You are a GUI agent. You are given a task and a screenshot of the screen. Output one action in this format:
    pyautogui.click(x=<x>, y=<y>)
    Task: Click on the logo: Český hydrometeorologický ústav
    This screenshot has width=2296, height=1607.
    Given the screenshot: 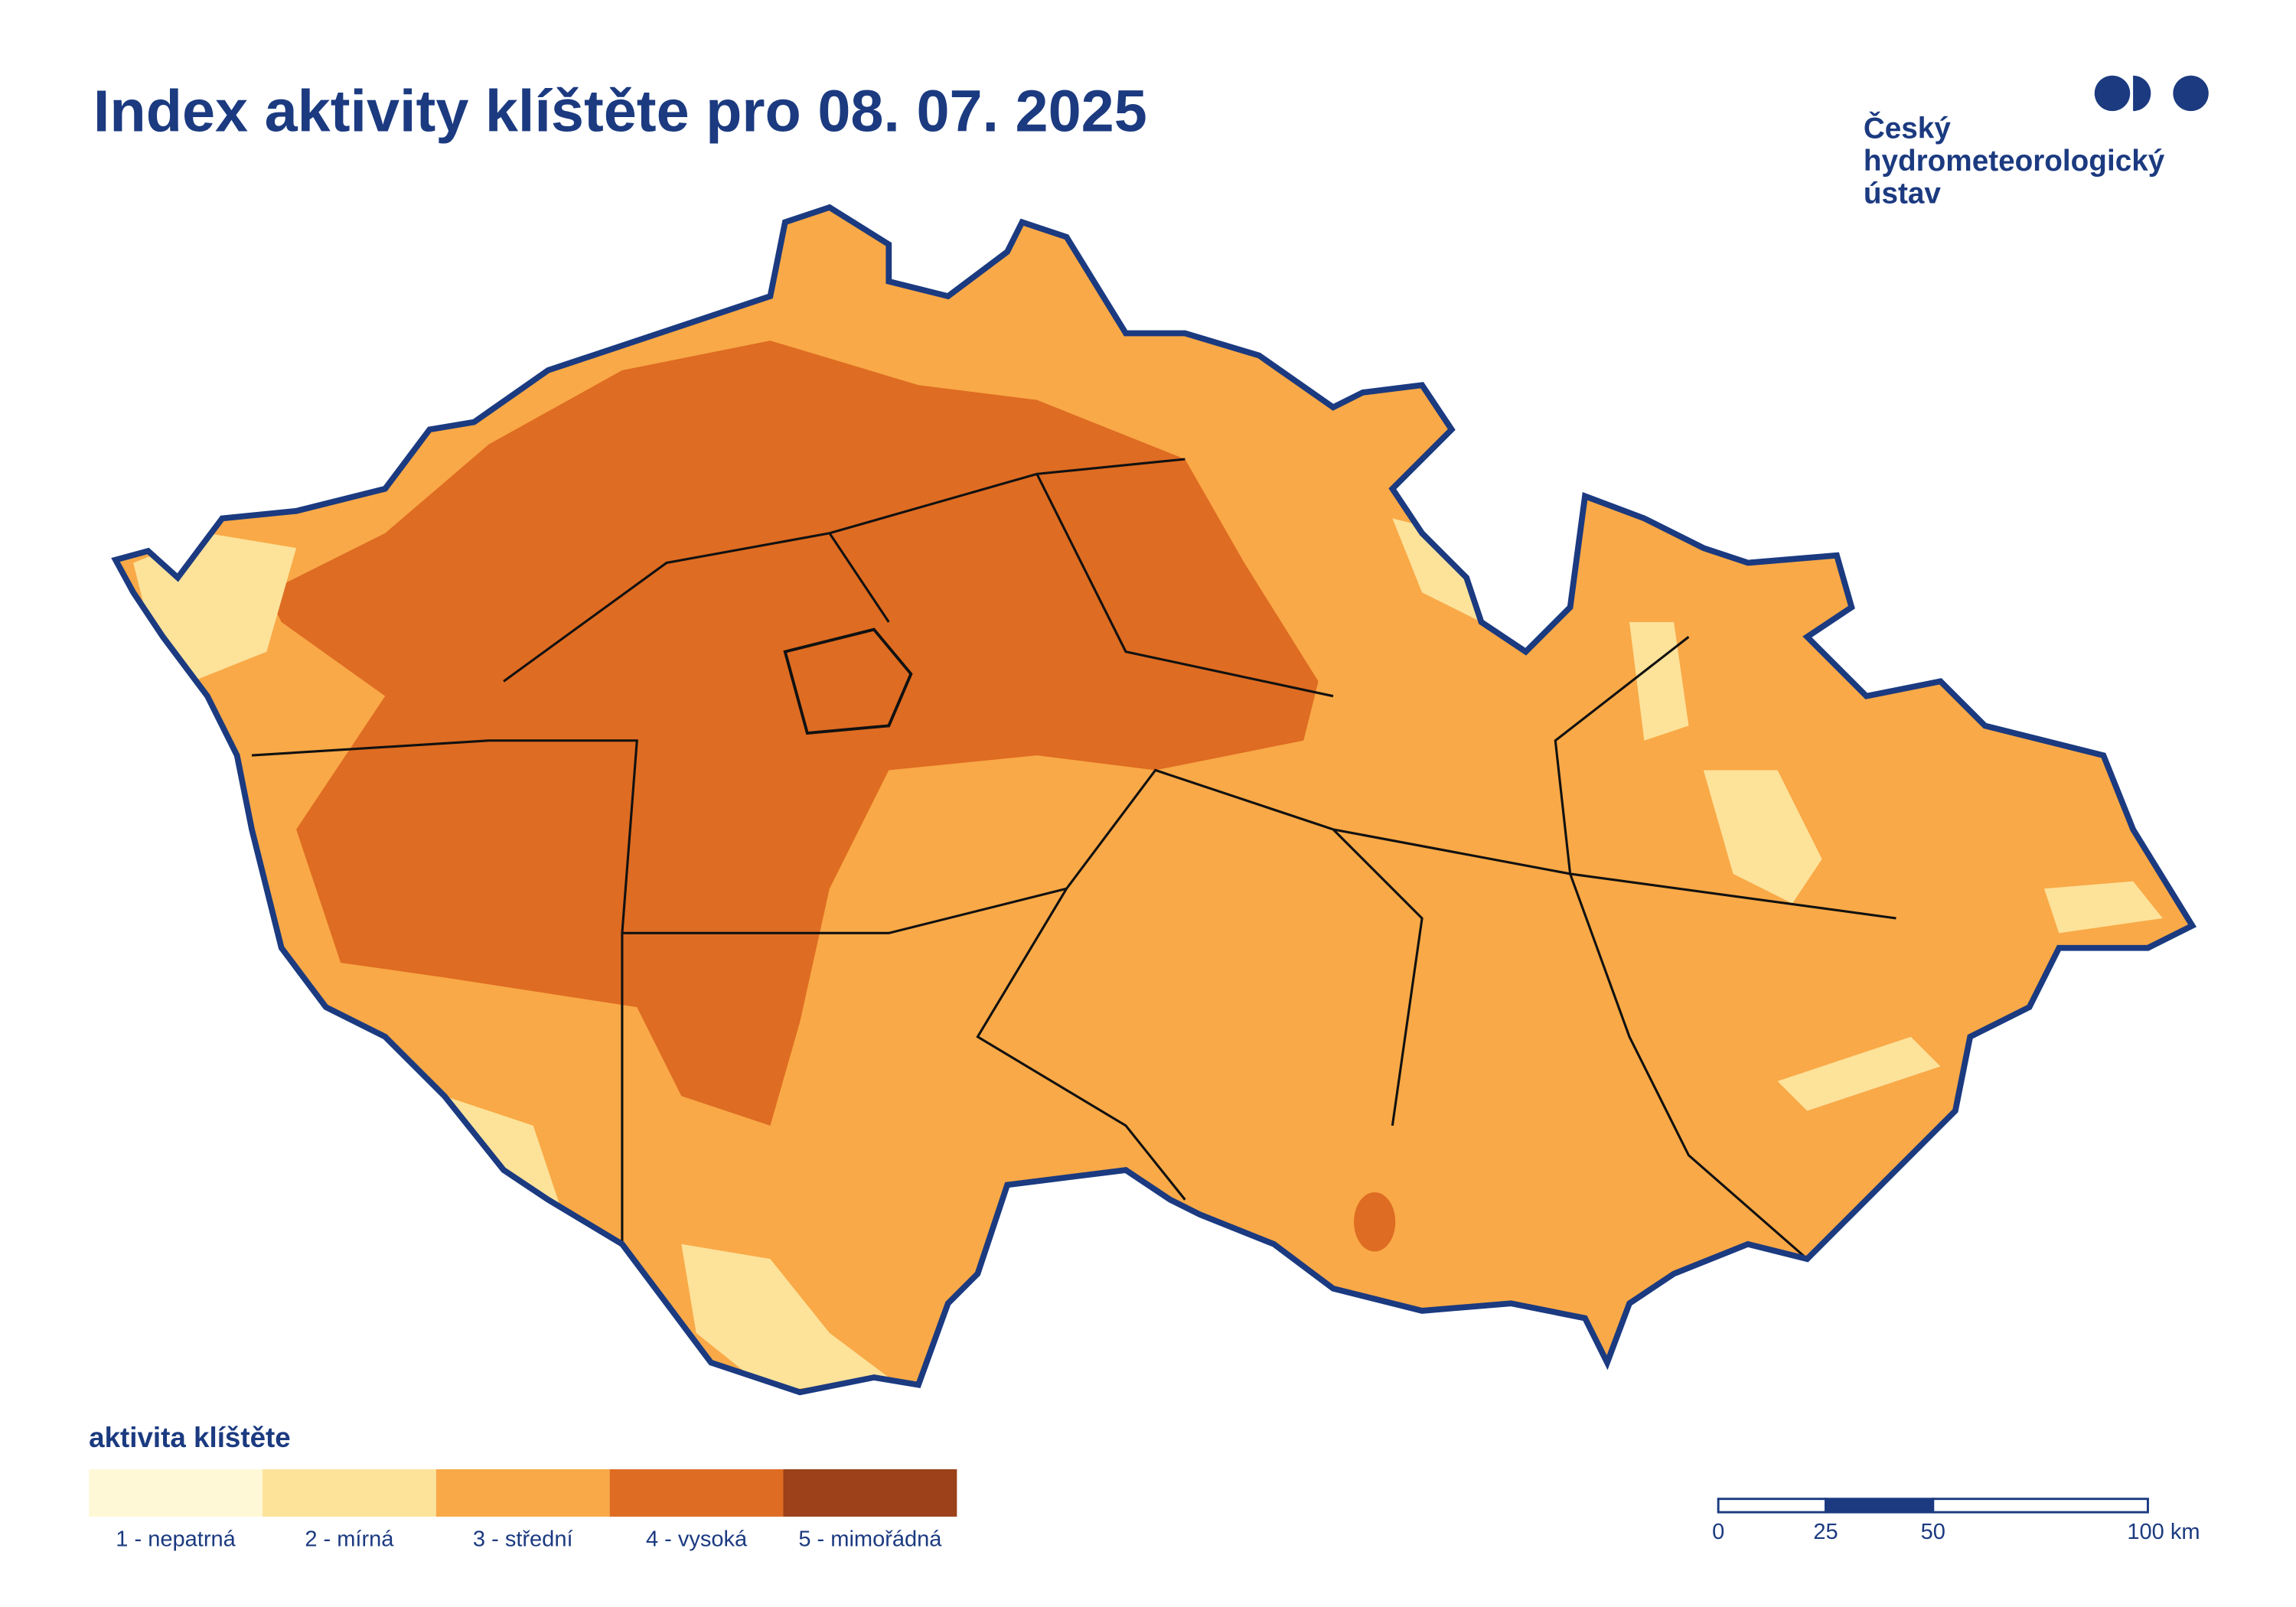 What is the action you would take?
    pyautogui.click(x=2036, y=142)
    